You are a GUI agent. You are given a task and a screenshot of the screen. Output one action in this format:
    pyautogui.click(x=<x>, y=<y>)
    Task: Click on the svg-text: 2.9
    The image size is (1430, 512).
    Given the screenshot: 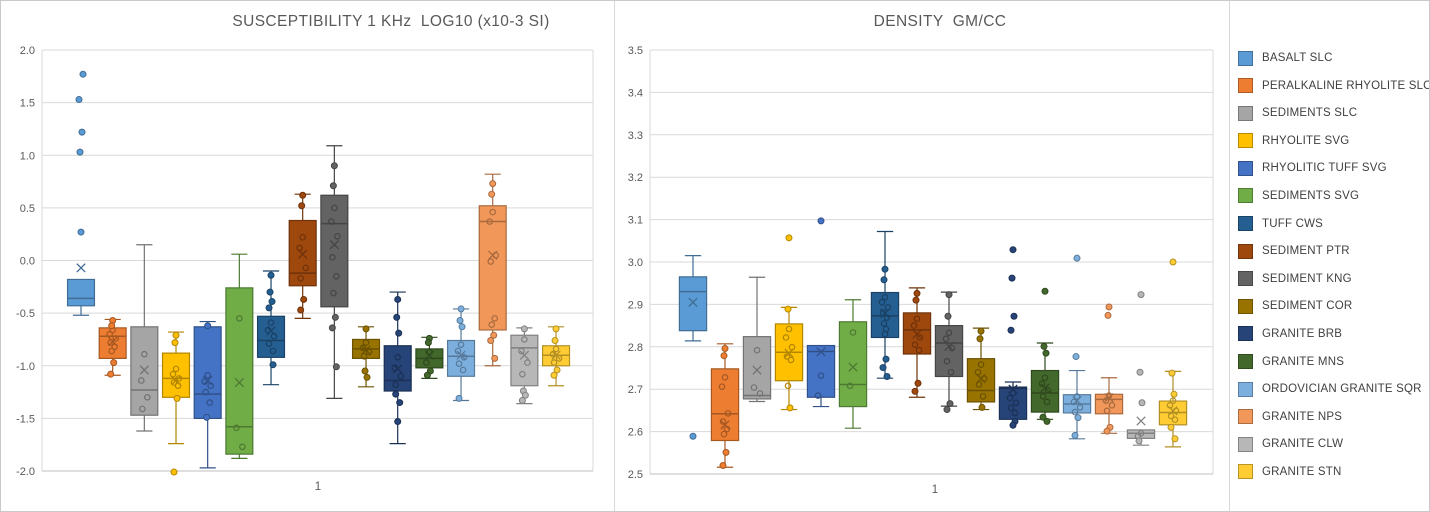 What is the action you would take?
    pyautogui.click(x=635, y=305)
    